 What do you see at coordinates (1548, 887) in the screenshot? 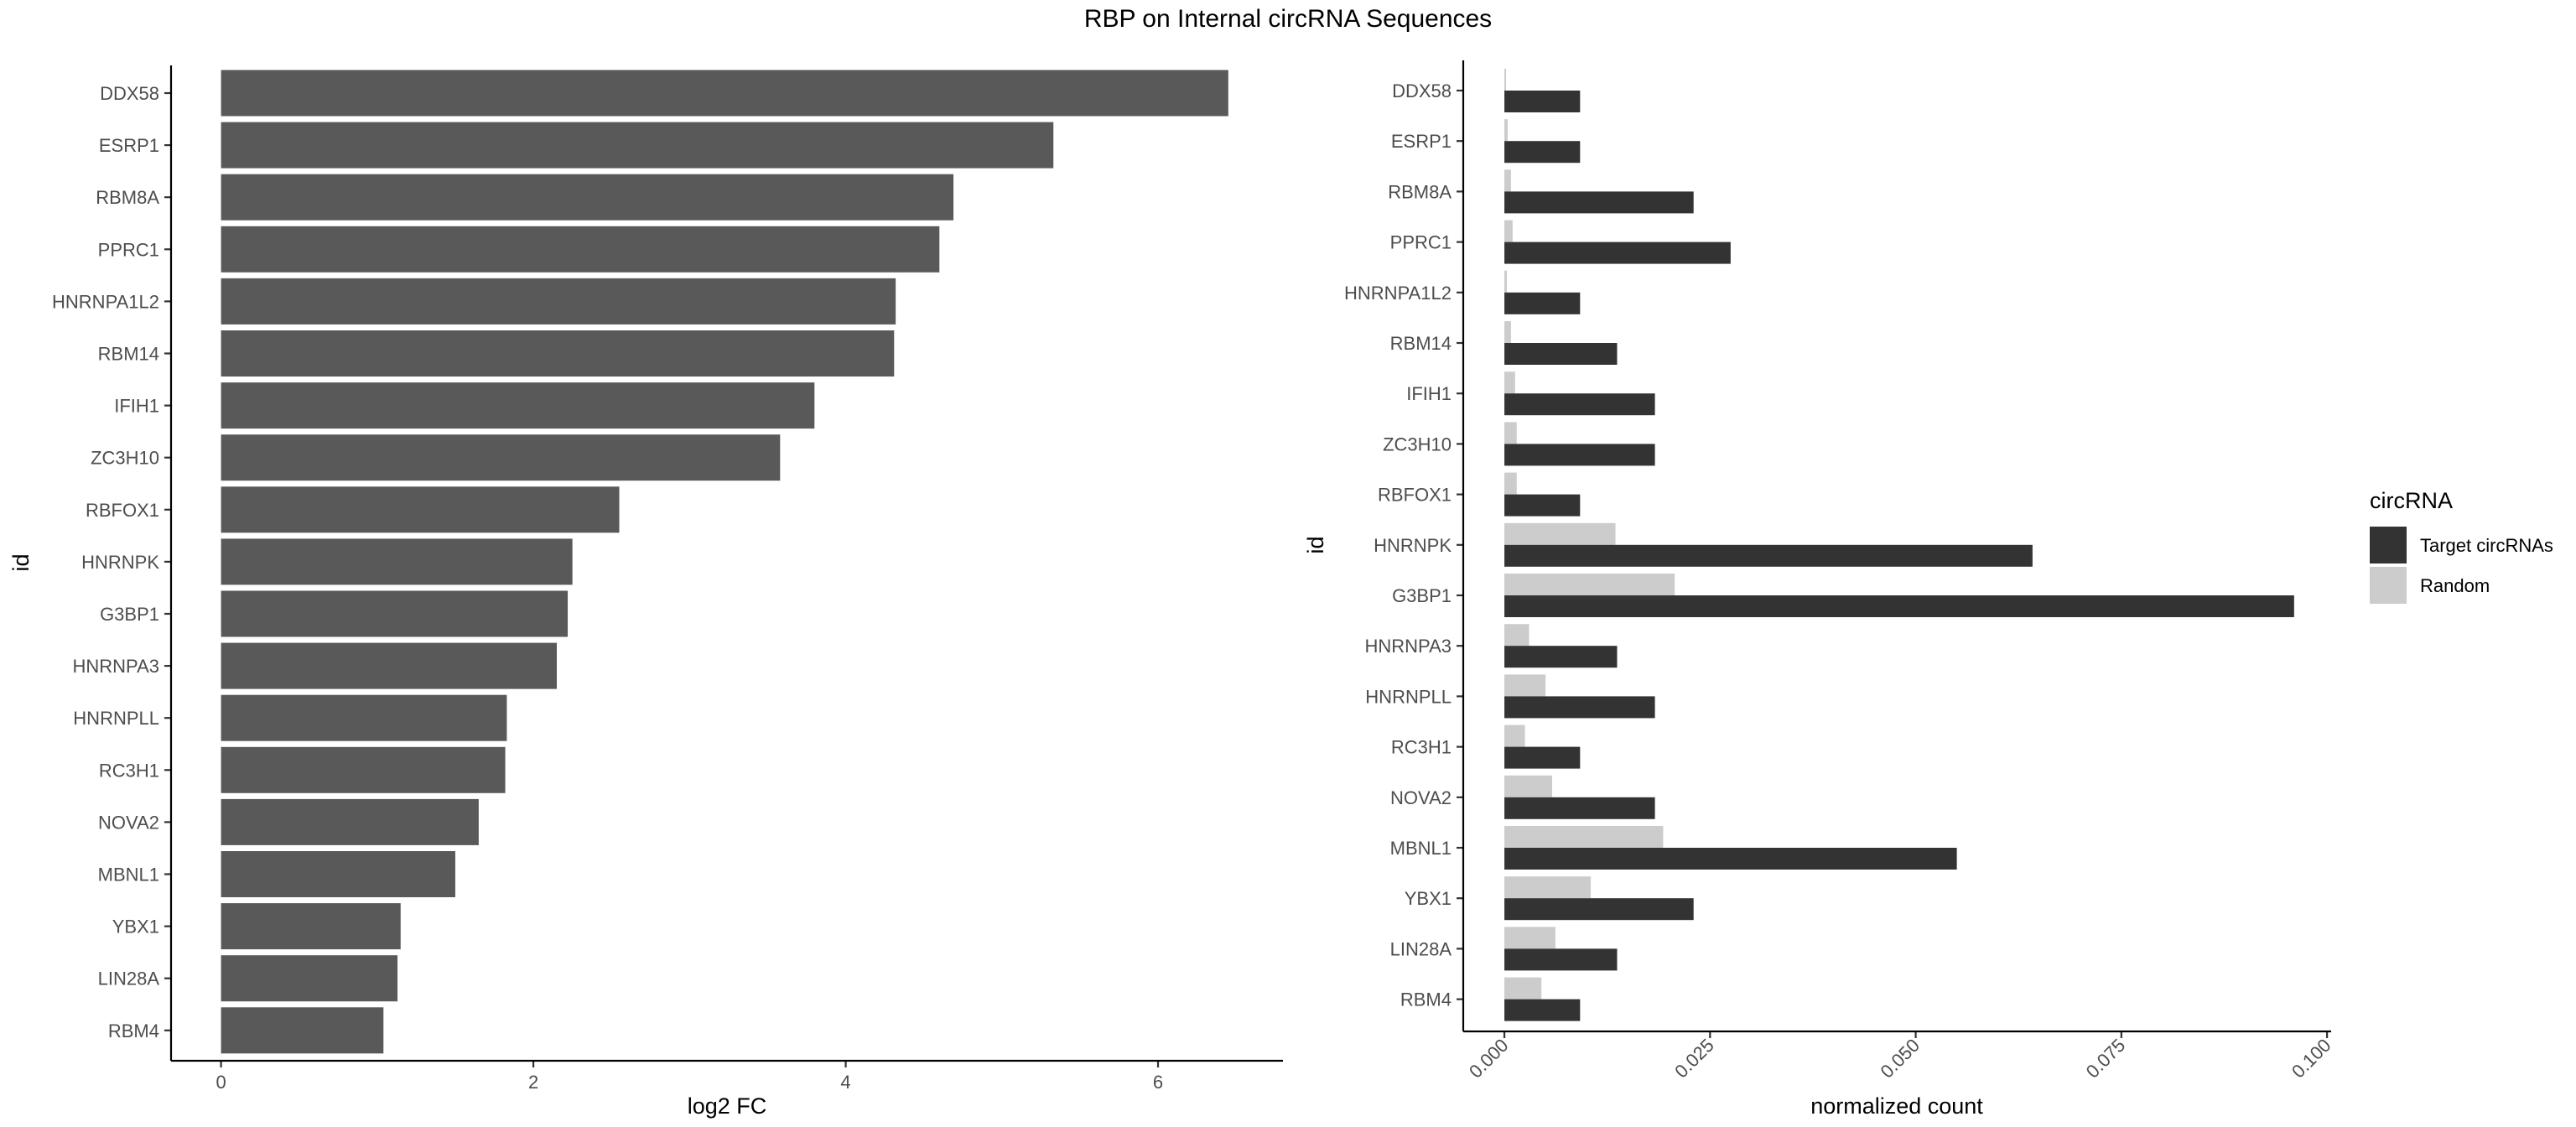
I see `bar-random-ybx1` at bounding box center [1548, 887].